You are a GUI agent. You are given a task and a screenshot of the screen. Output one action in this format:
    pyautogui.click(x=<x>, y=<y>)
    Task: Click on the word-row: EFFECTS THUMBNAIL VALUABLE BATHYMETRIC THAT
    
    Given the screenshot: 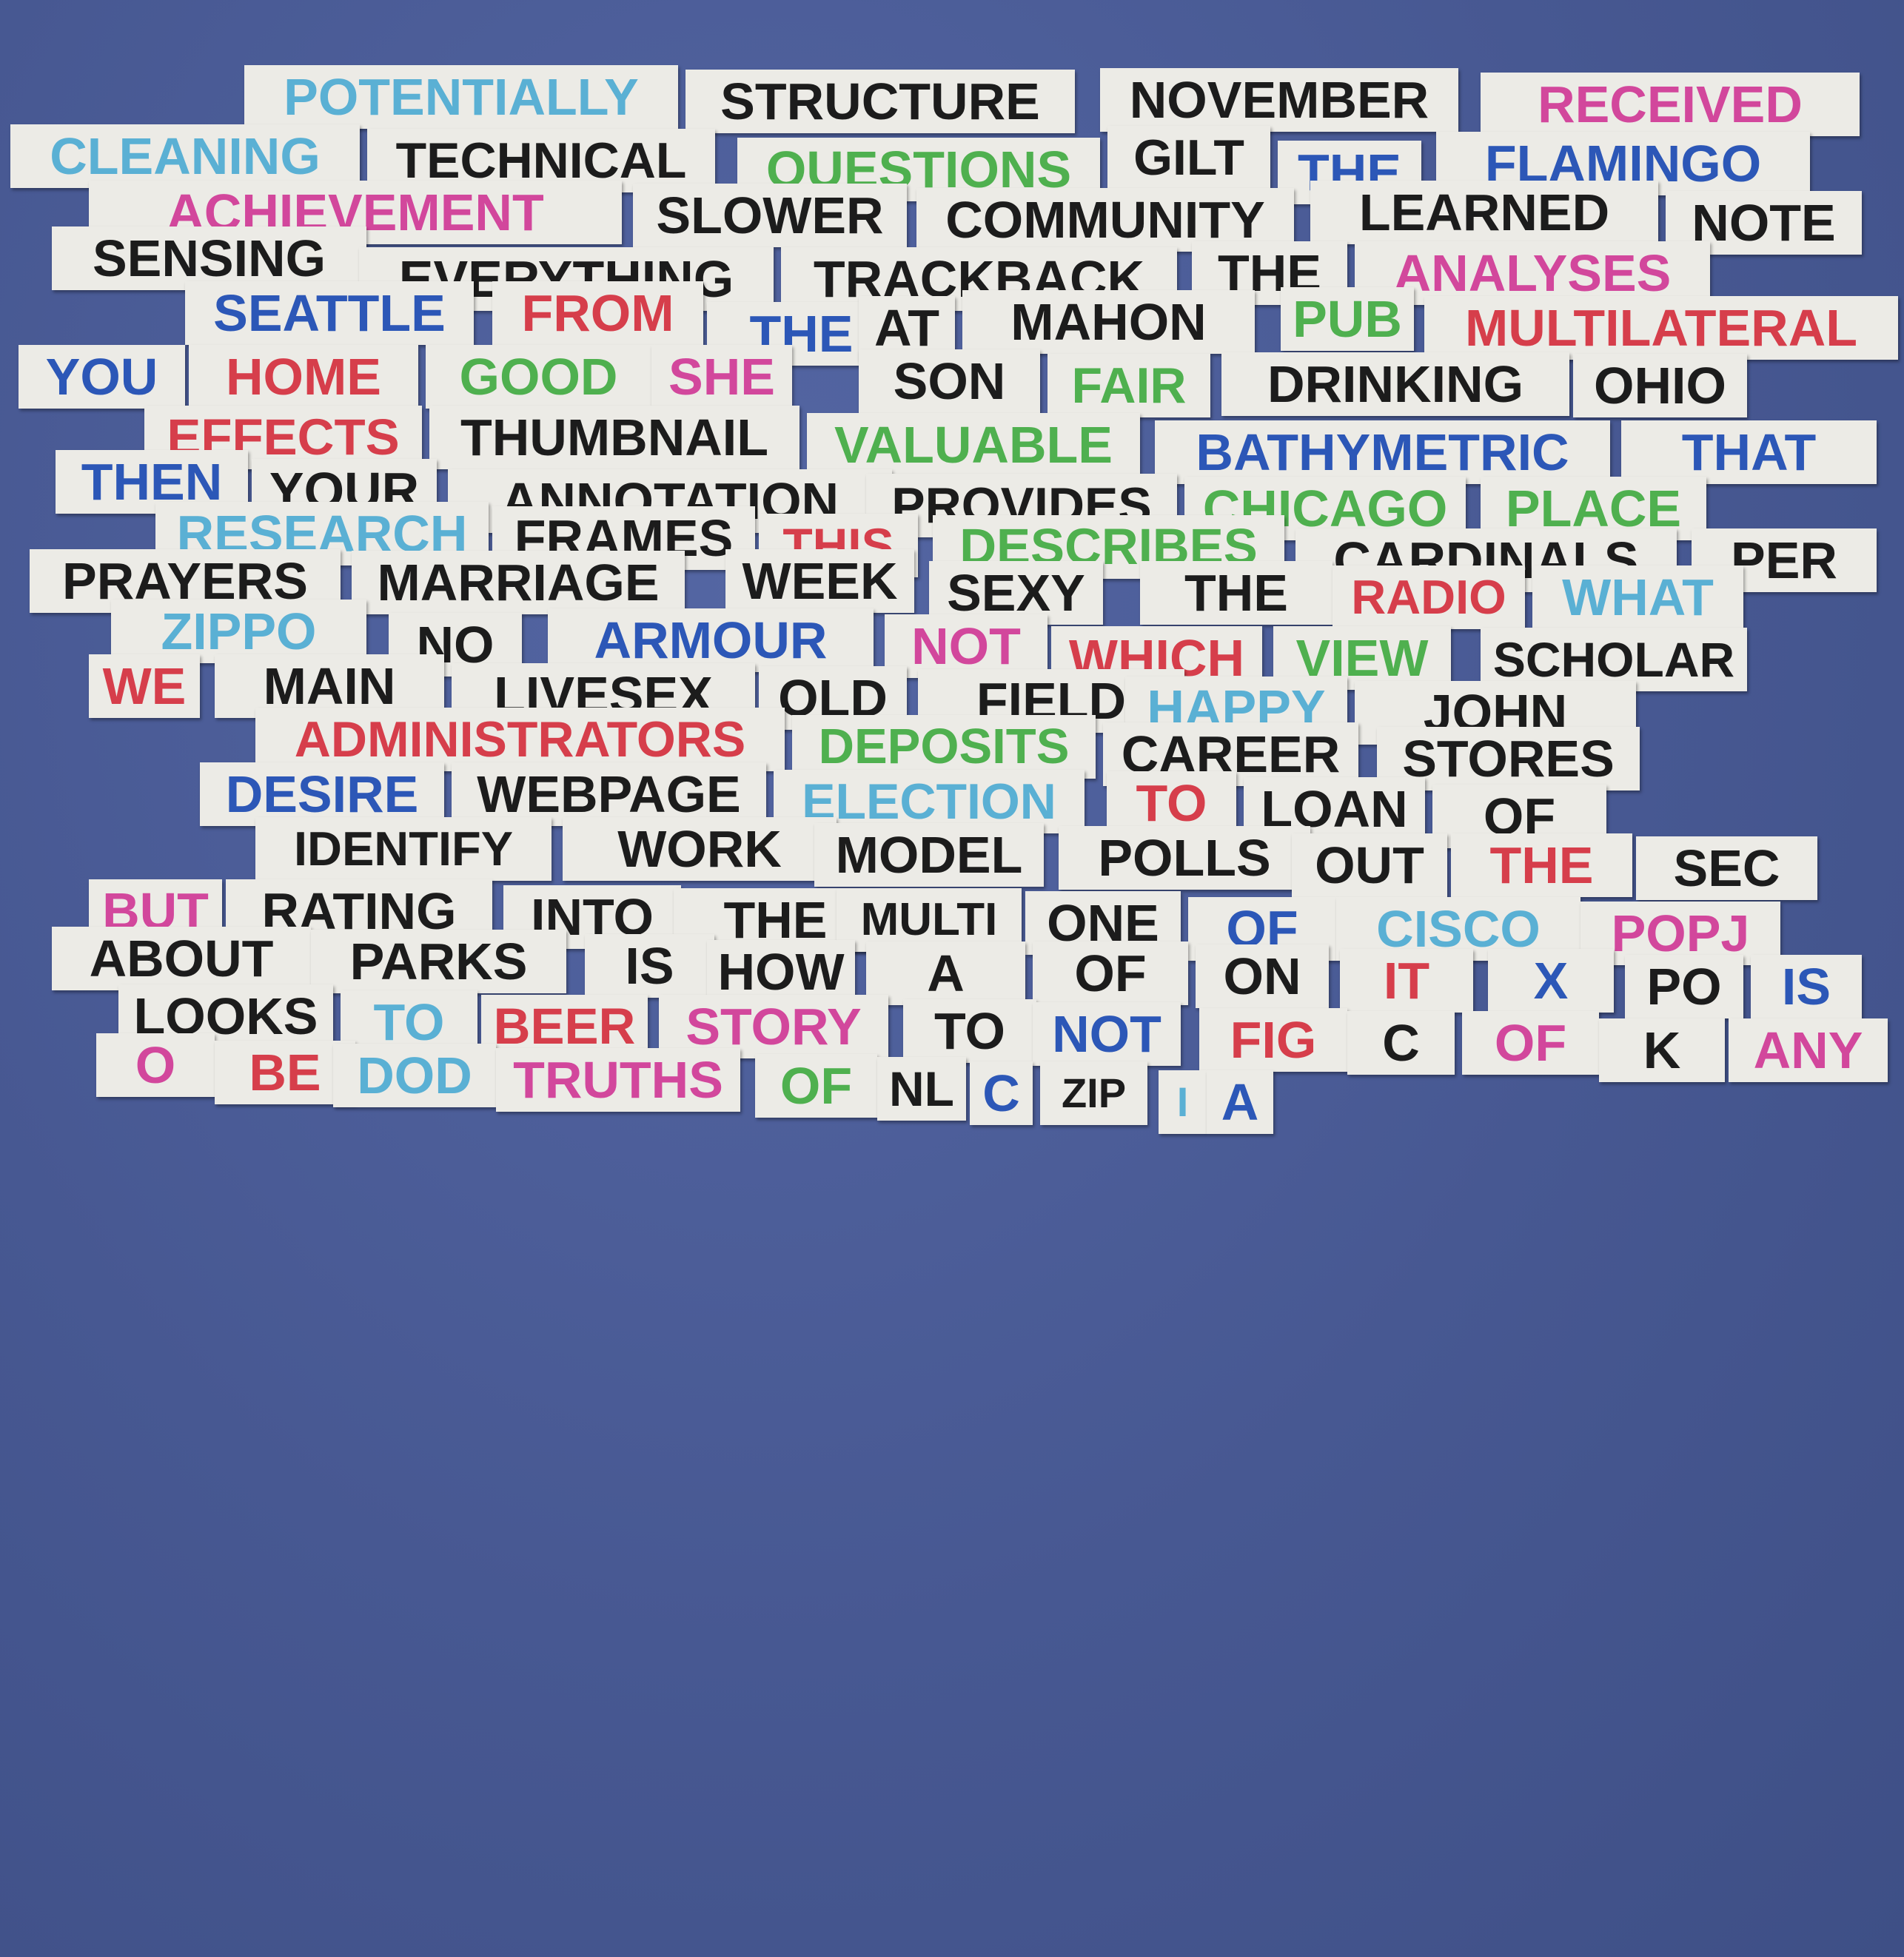 What is the action you would take?
    pyautogui.click(x=952, y=445)
    